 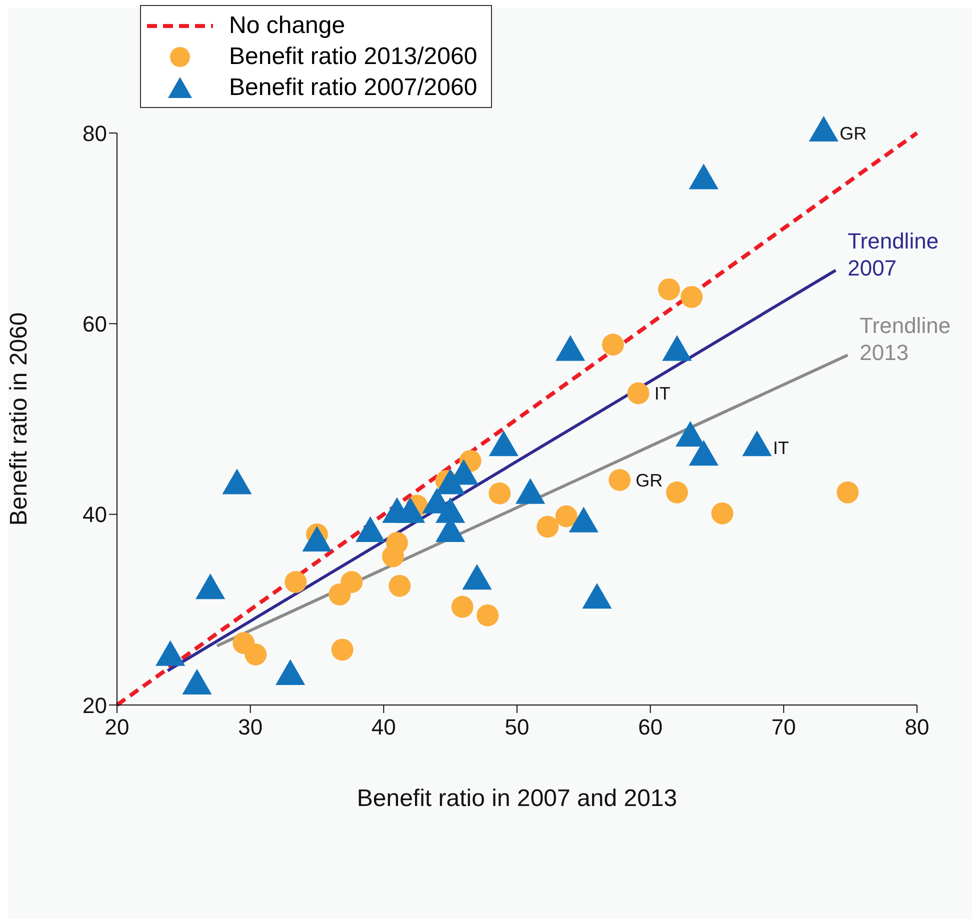 What do you see at coordinates (19, 419) in the screenshot?
I see `y-axis-title: Benefit ratio in 2060` at bounding box center [19, 419].